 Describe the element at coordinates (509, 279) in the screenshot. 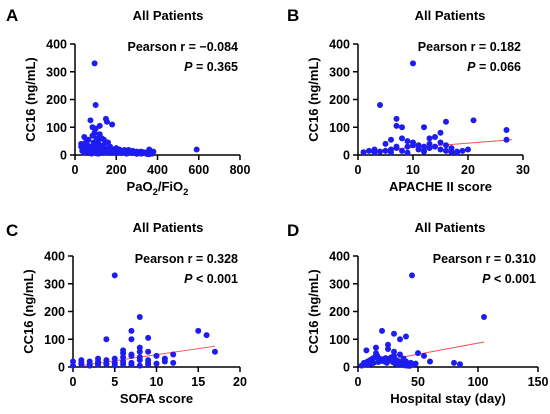

I see `p-value: P < 0.001` at that location.